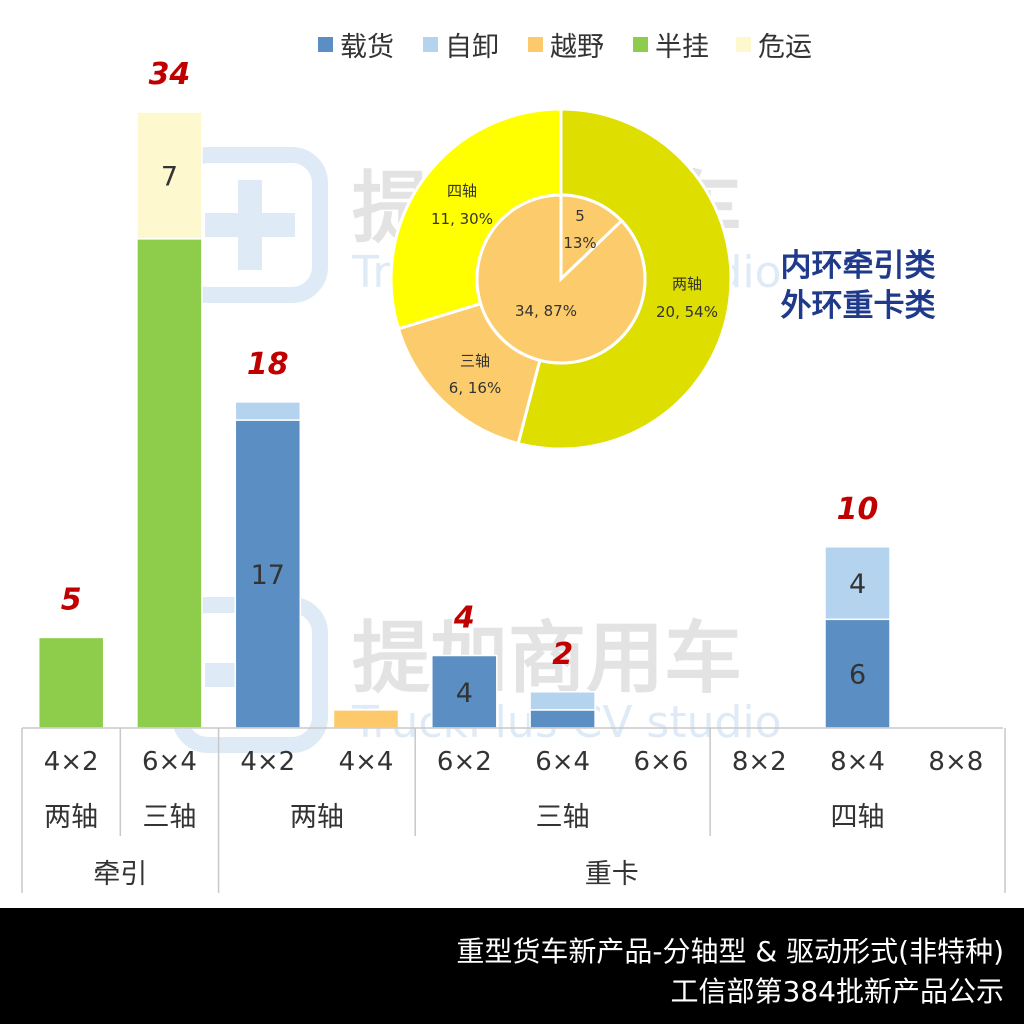  What do you see at coordinates (580, 216) in the screenshot?
I see `donut-label: 5` at bounding box center [580, 216].